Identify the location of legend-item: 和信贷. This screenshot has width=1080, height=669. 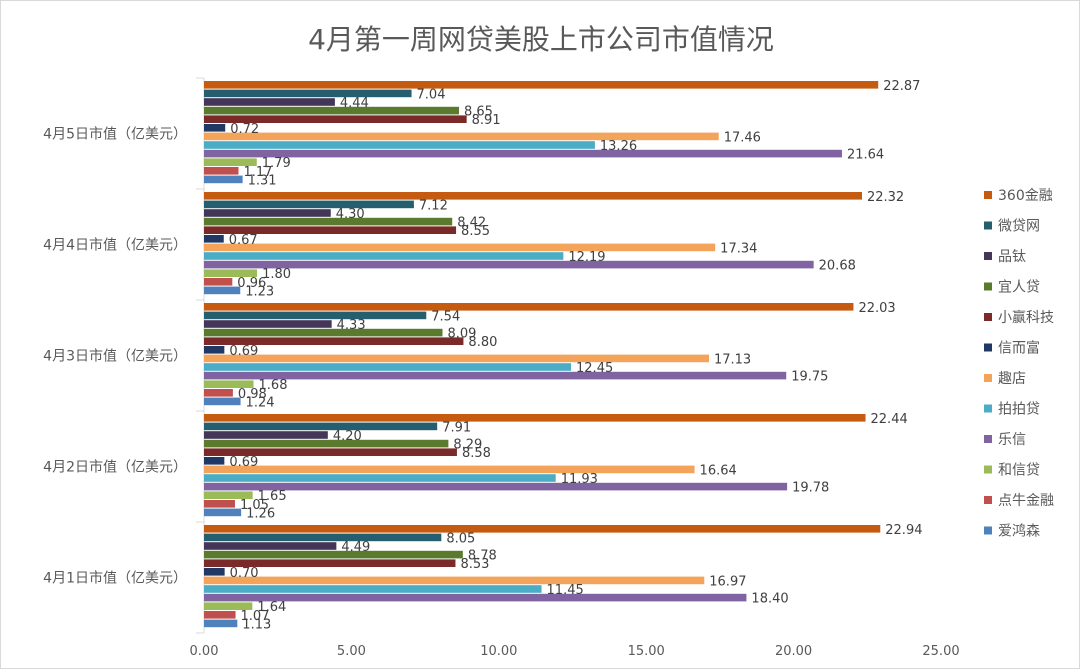
(1012, 471).